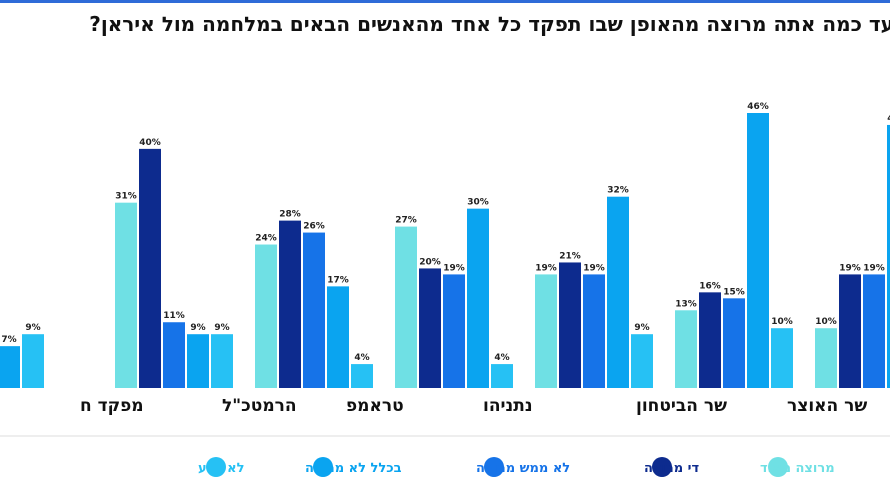 This screenshot has width=890, height=500. Describe the element at coordinates (523, 468) in the screenshot. I see `legend-label: לא ממש מרוצה` at that location.